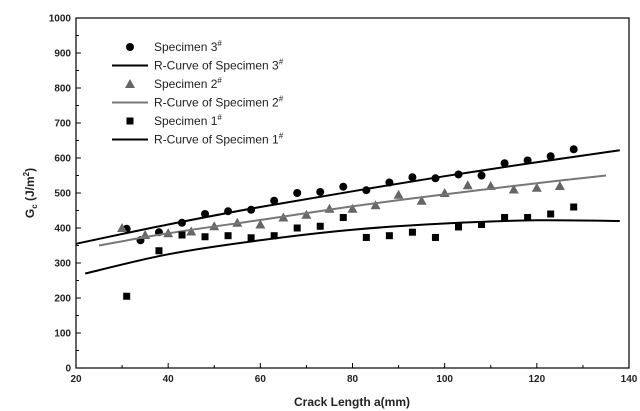 This screenshot has height=411, width=640. Describe the element at coordinates (34, 206) in the screenshot. I see `y-axis-title-sub: c` at that location.